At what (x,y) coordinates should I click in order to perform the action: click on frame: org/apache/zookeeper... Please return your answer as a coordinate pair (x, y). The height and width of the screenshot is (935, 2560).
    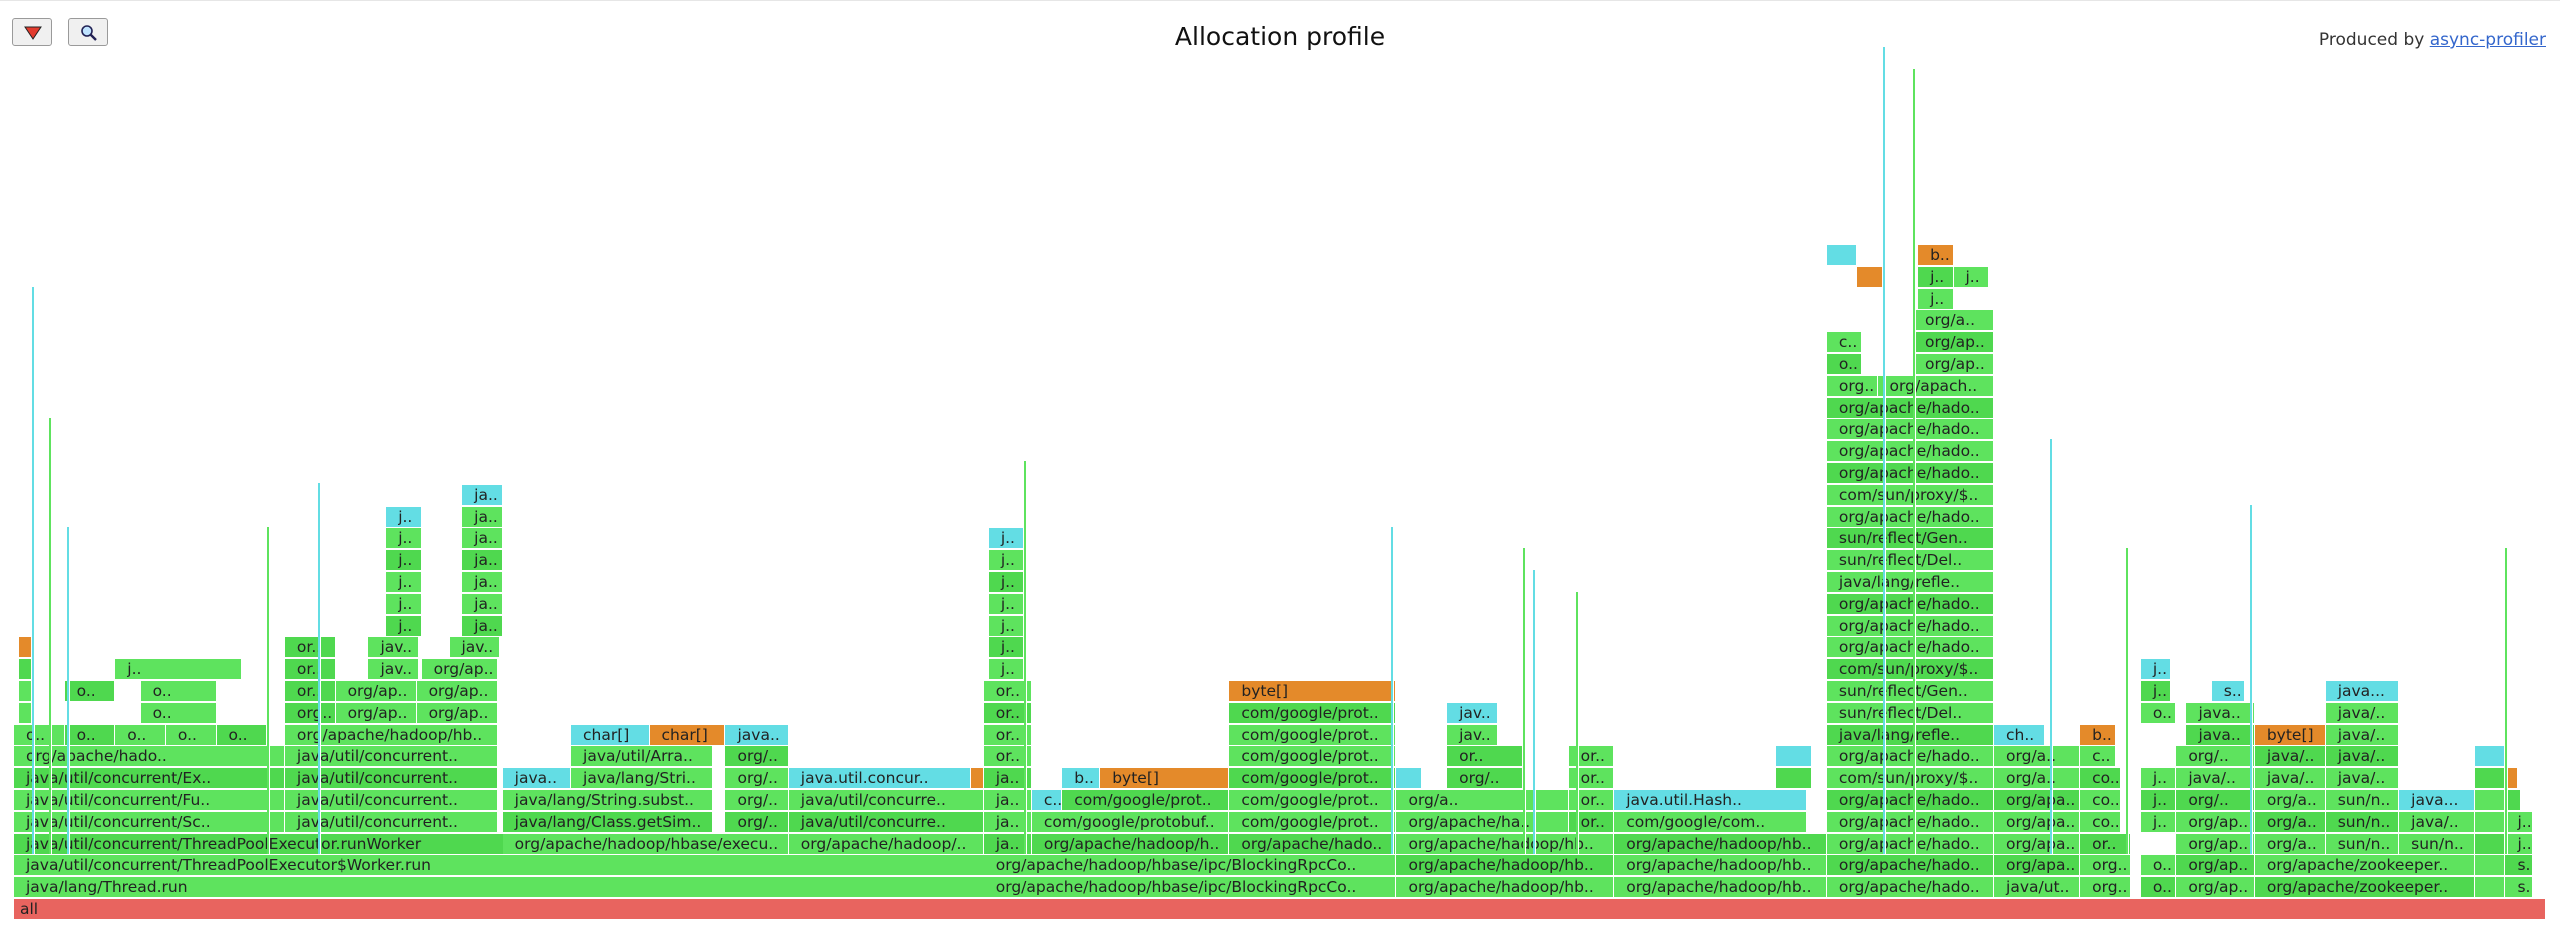
    Looking at the image, I should click on (2365, 865).